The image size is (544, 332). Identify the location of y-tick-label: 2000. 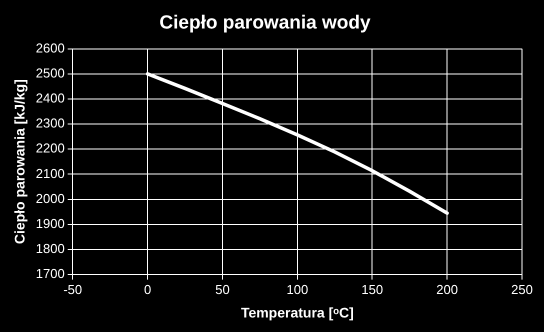
(50, 198).